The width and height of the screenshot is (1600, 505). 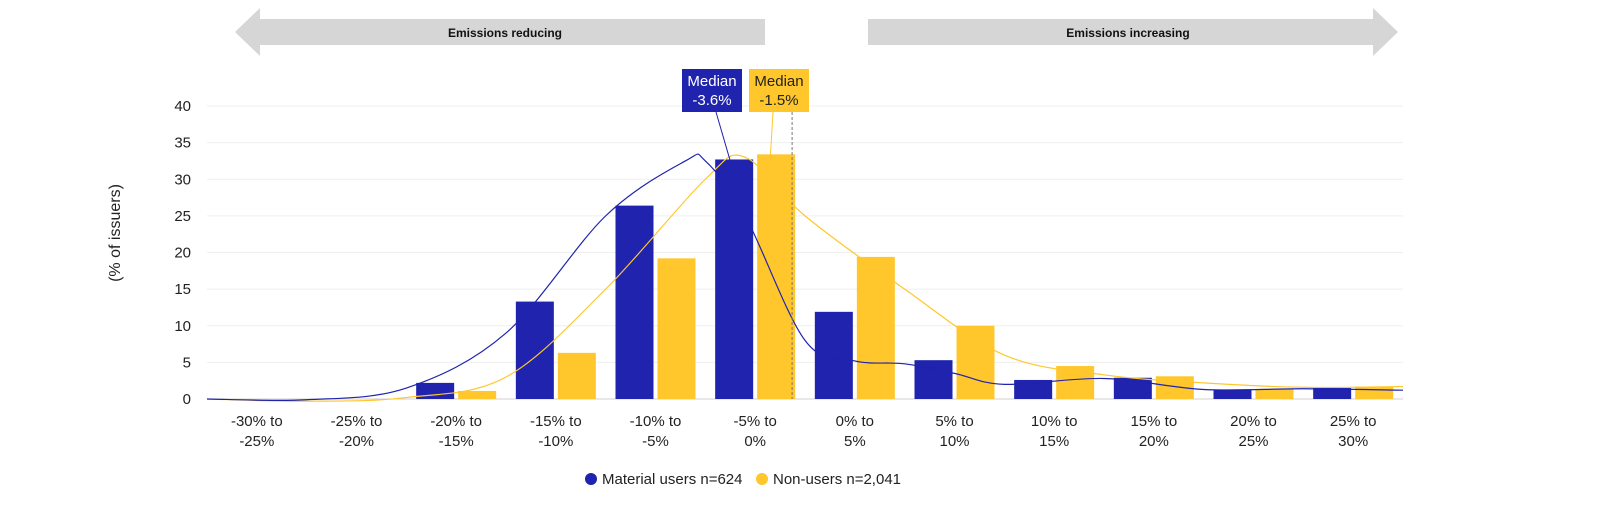 What do you see at coordinates (115, 233) in the screenshot?
I see `y-axis-title: (% of issuers)` at bounding box center [115, 233].